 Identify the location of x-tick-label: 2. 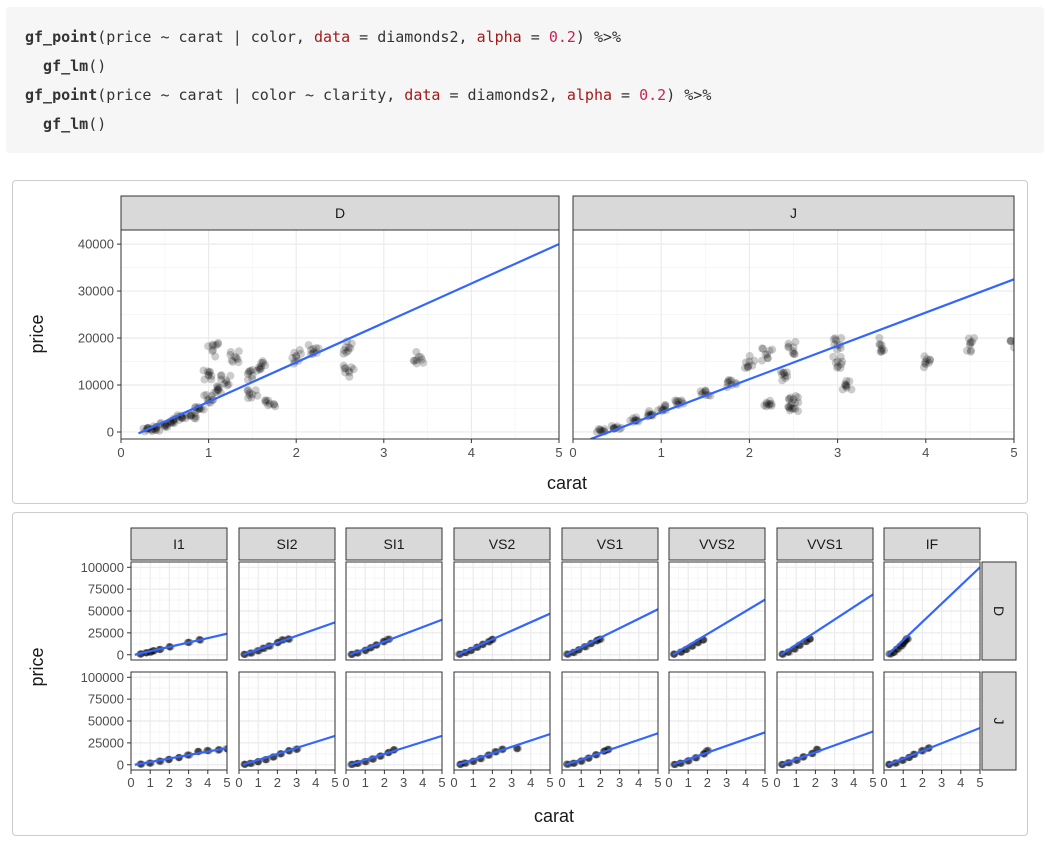
(492, 782).